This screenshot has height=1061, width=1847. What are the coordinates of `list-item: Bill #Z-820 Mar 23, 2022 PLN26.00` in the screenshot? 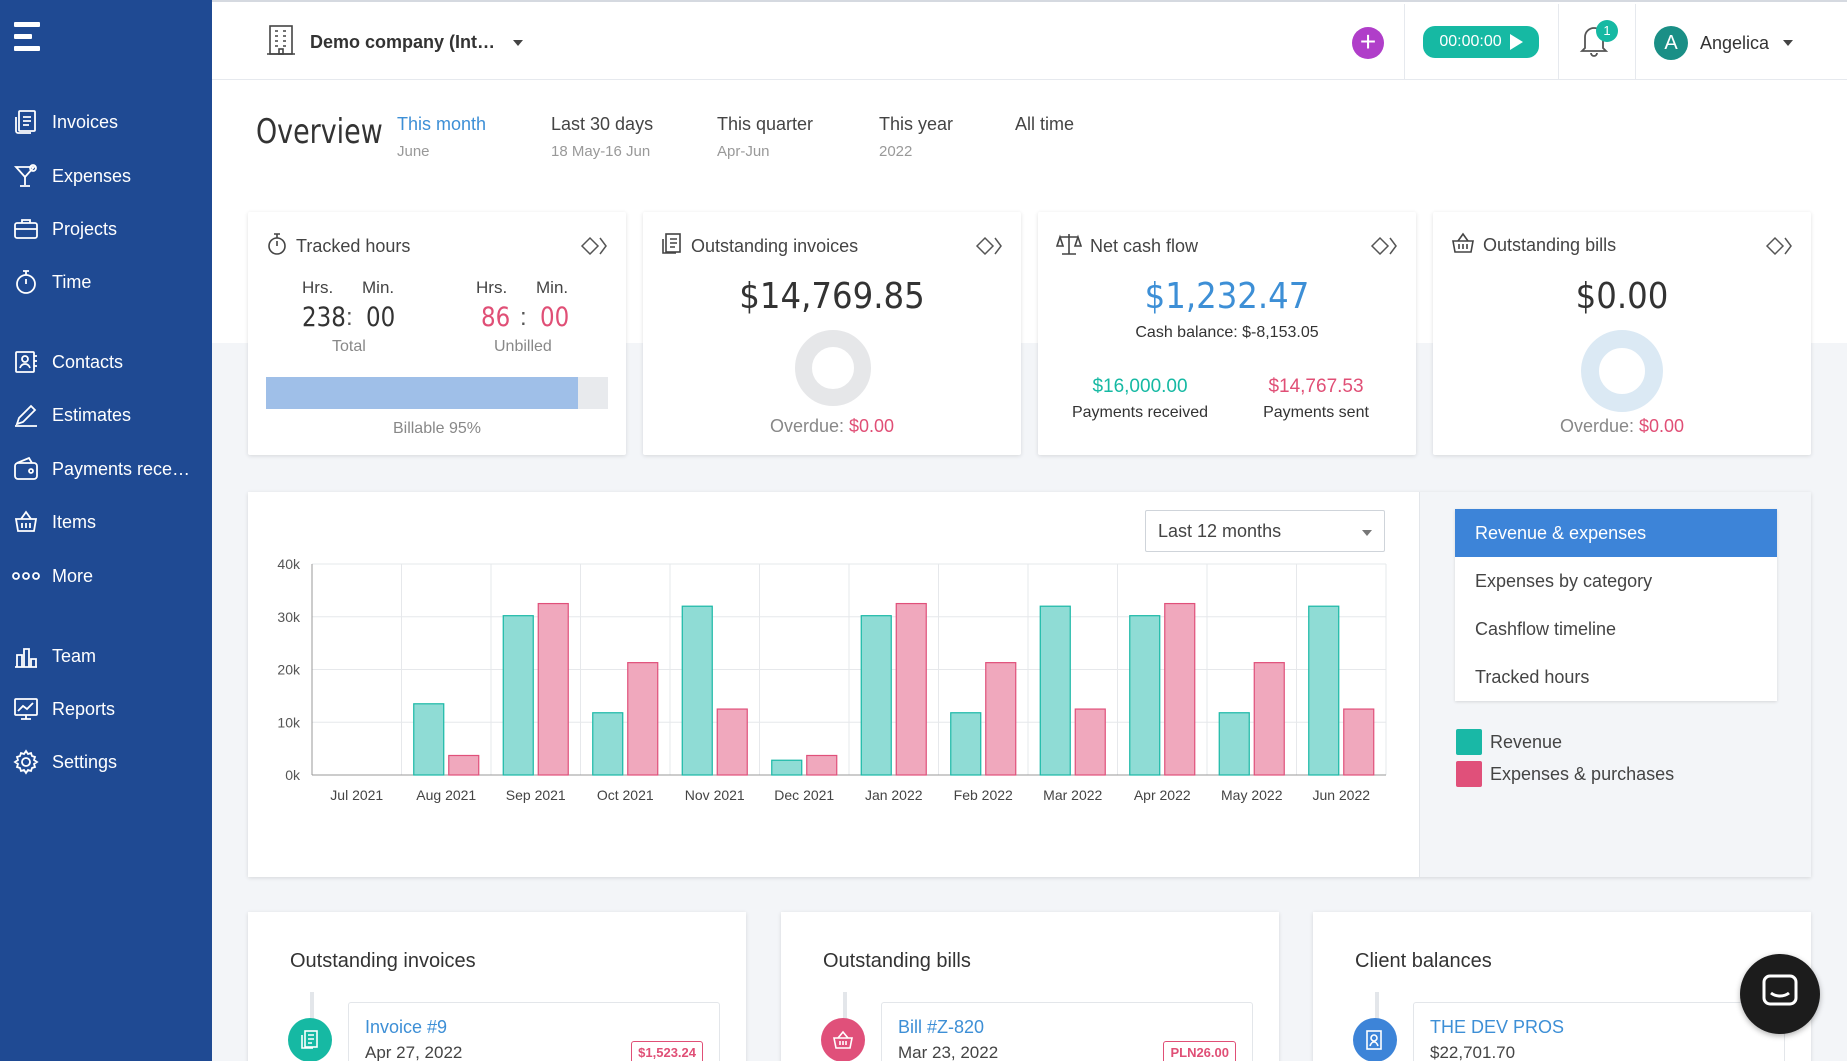 It's located at (1067, 1031).